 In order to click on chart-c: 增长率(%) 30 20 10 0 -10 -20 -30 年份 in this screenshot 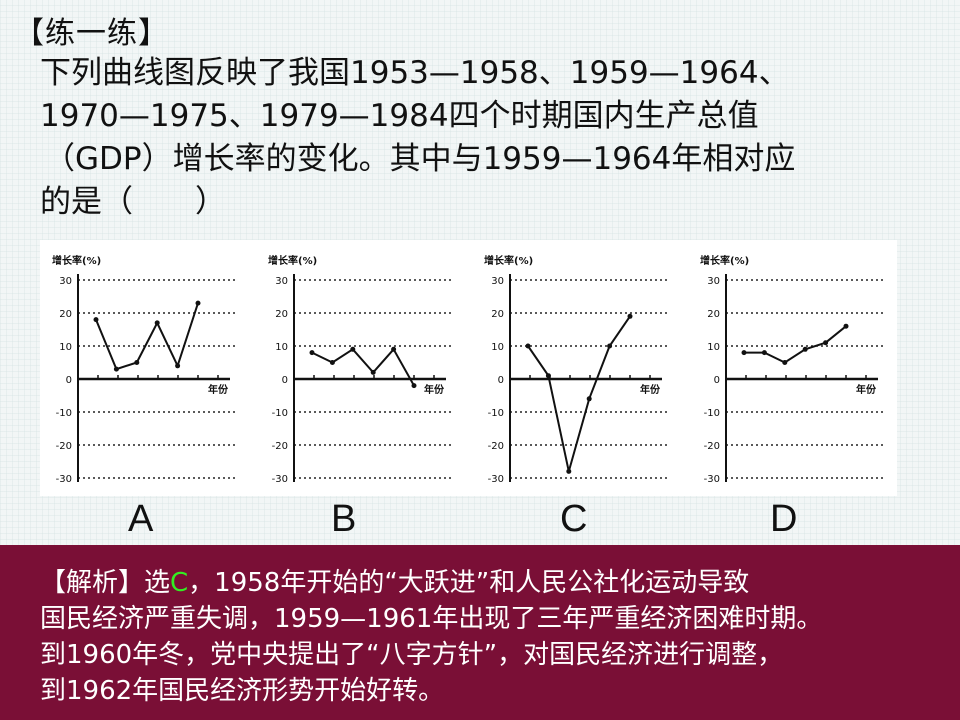, I will do `click(579, 368)`.